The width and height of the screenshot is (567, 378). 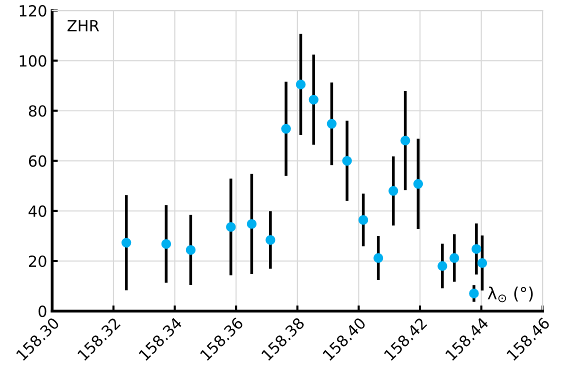 What do you see at coordinates (42, 312) in the screenshot?
I see `y-tick-label: 0` at bounding box center [42, 312].